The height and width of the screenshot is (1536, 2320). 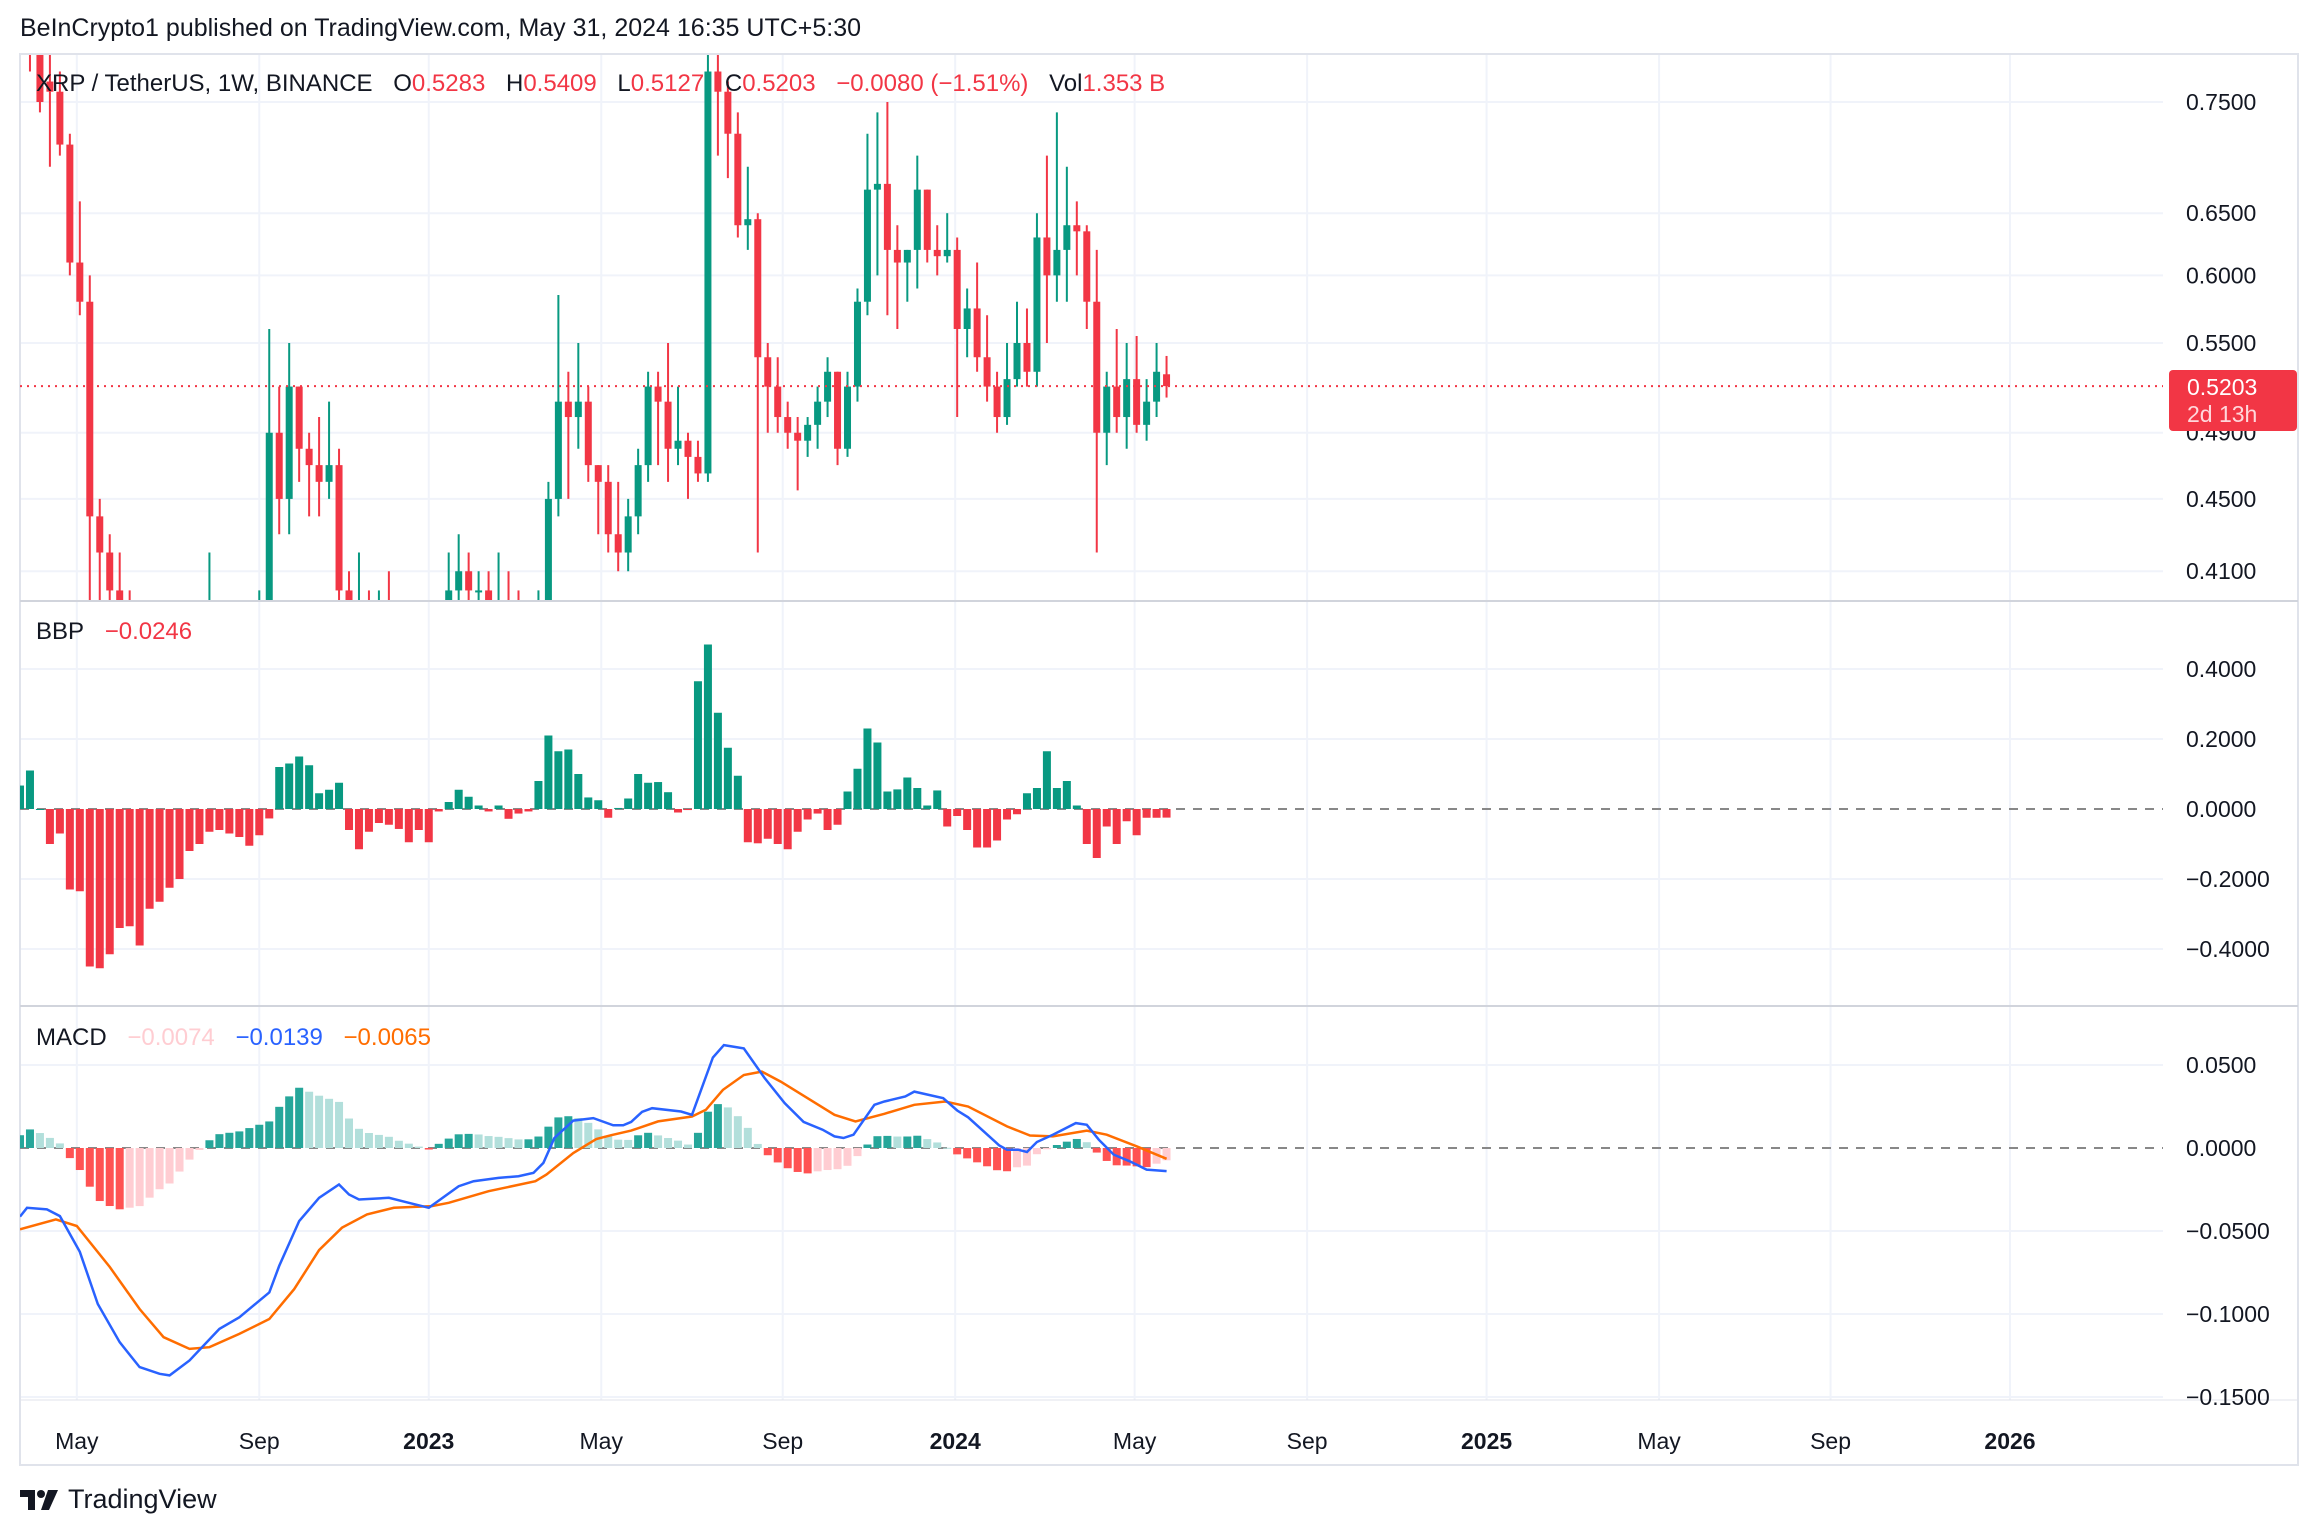 I want to click on macd-axis-label: −0.1500, so click(x=2228, y=1397).